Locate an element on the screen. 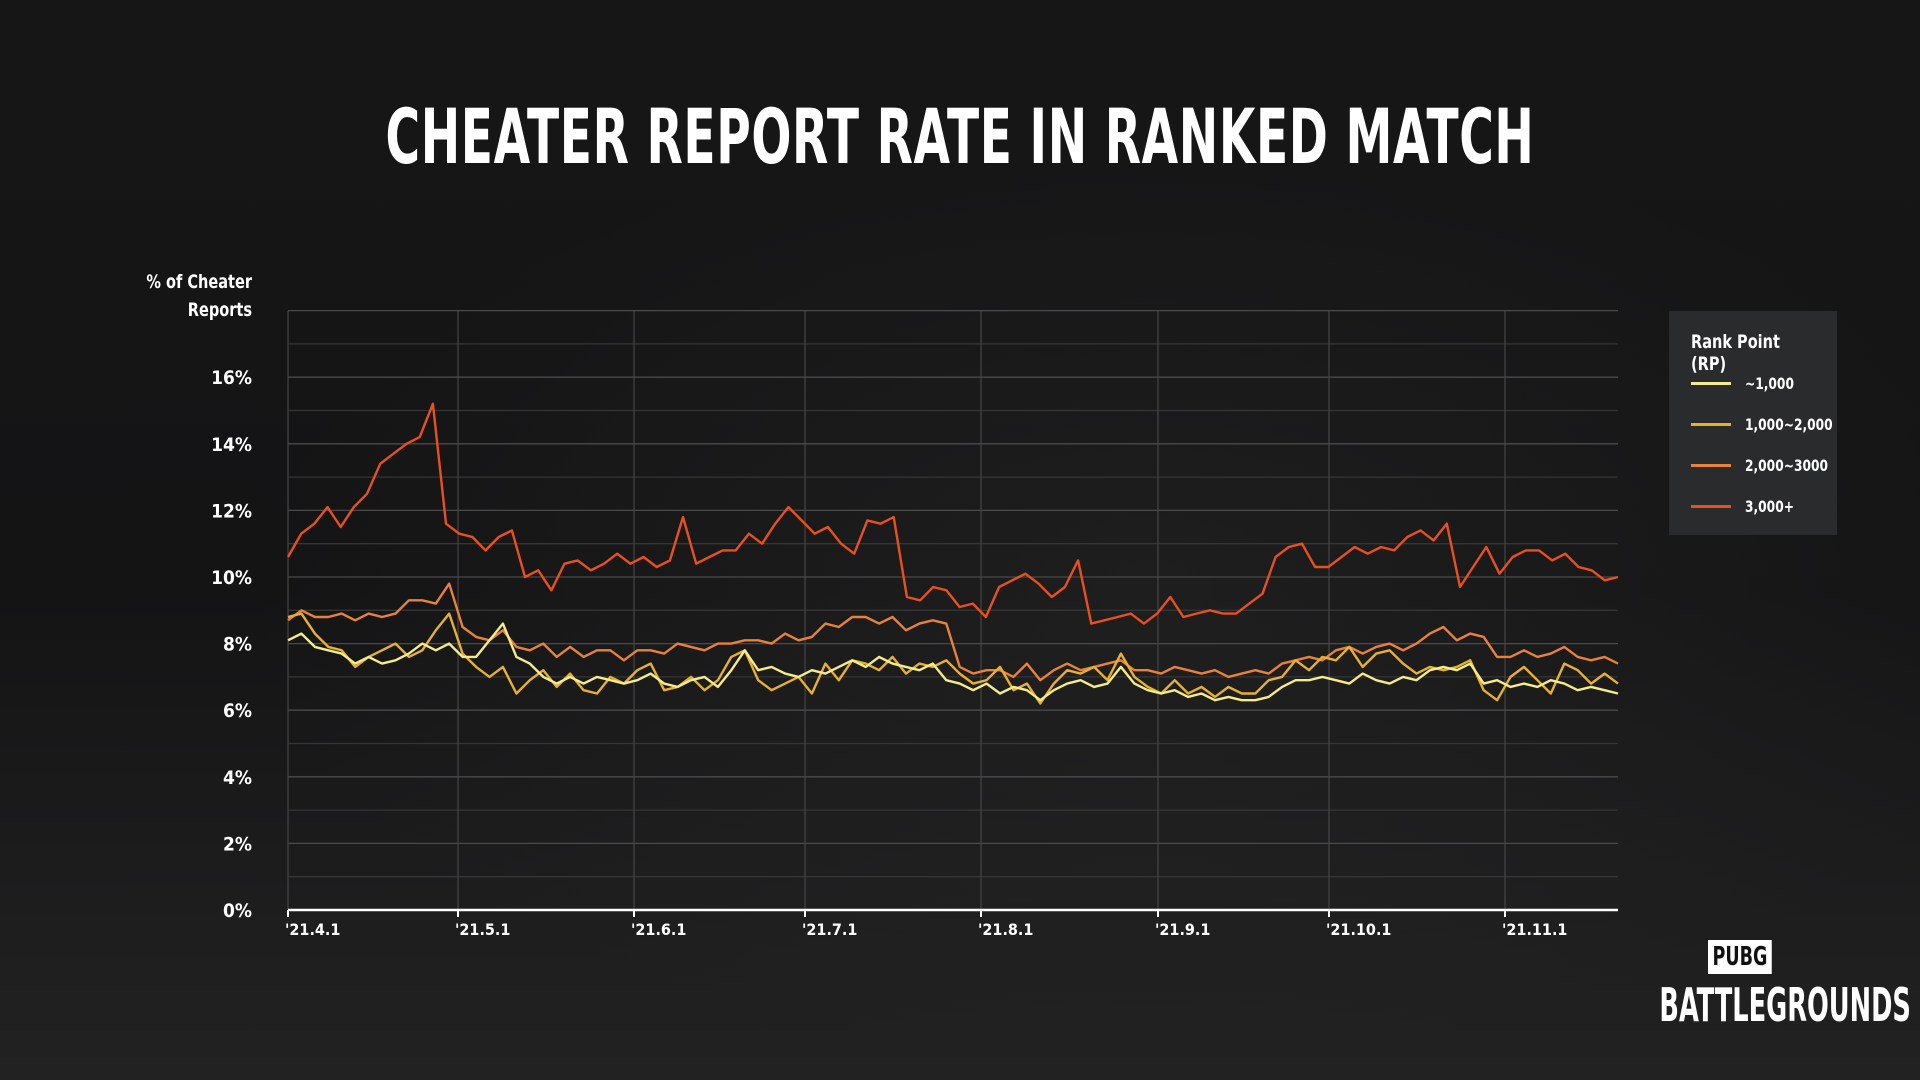  legend-item-3000-plus: 3,000+ is located at coordinates (1747, 506).